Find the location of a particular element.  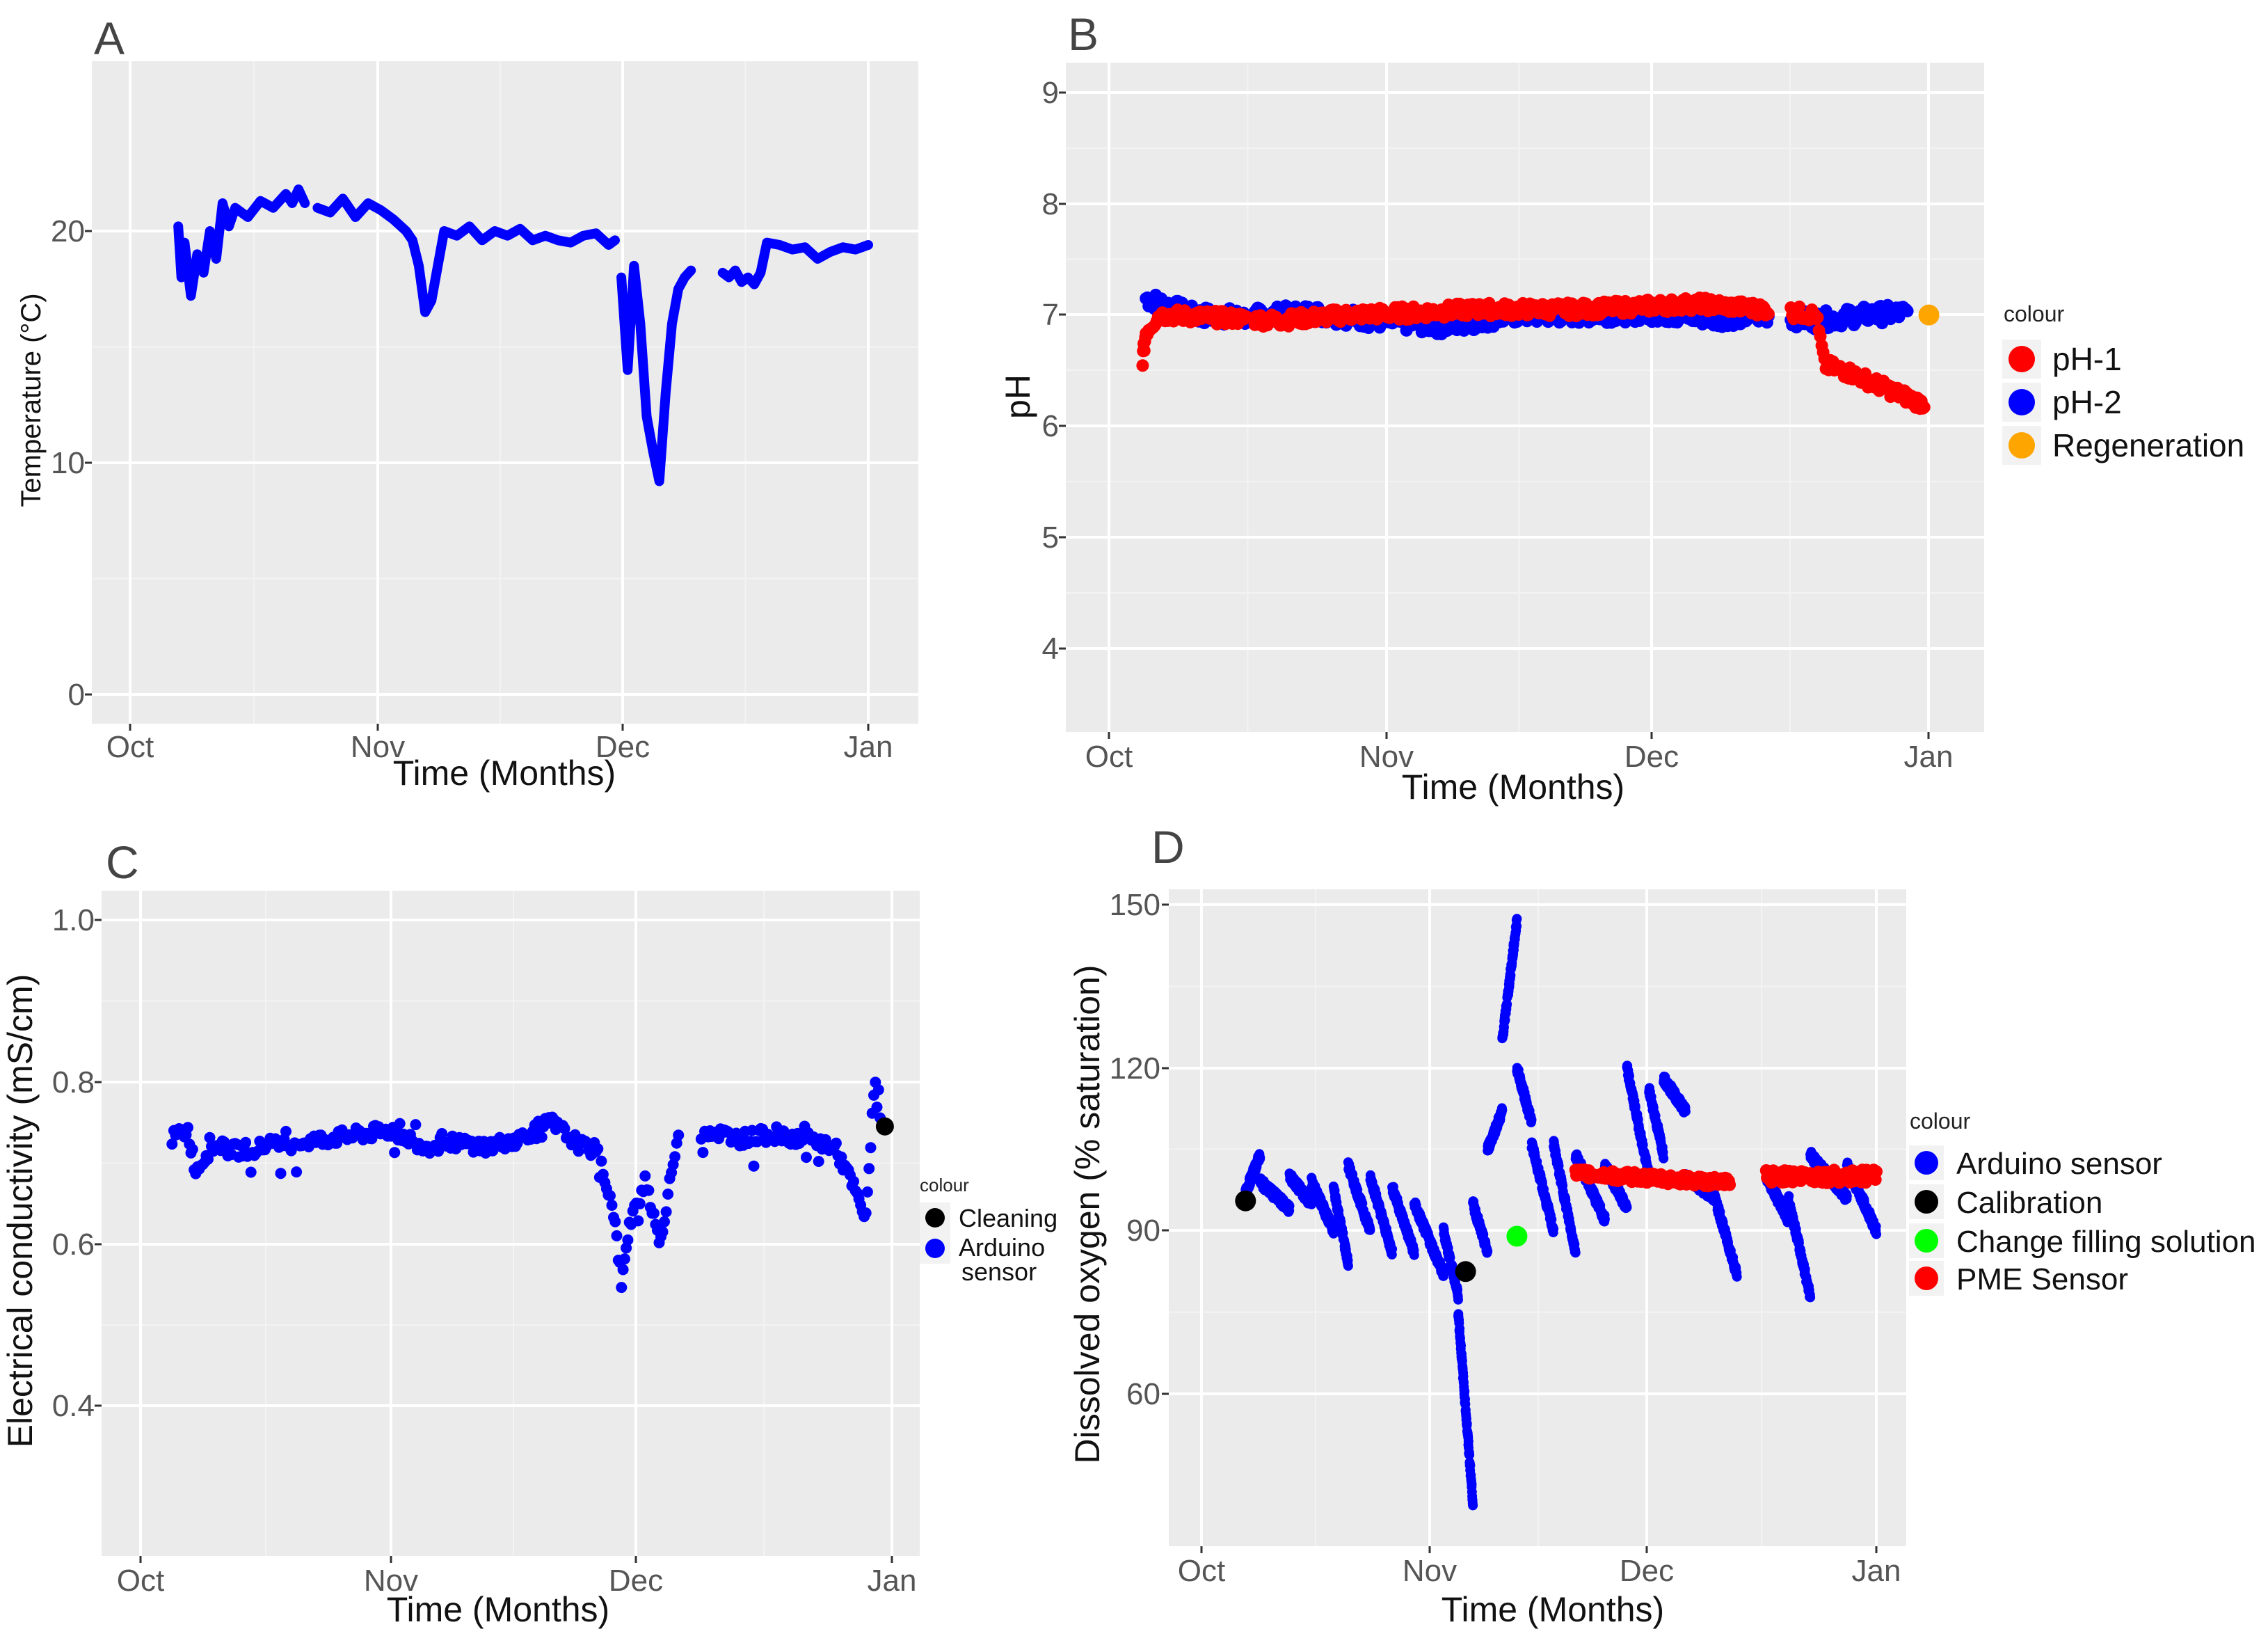

panel-c-x-tick-label: Oct is located at coordinates (140, 1581).